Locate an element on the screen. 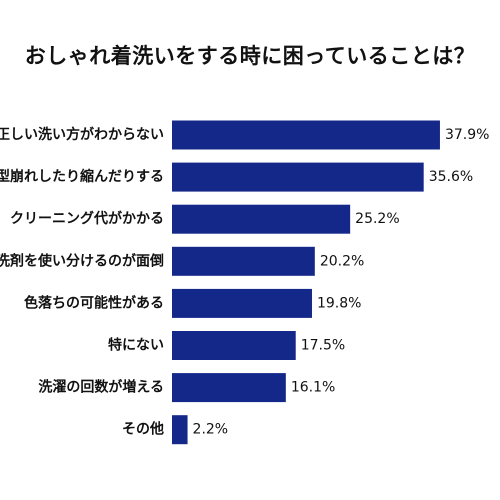 This screenshot has height=500, width=500. category-label: その他 is located at coordinates (143, 429).